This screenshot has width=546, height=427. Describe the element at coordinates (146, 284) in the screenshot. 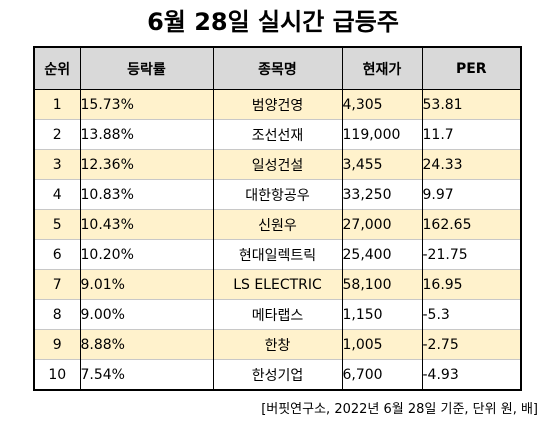

I see `cell-change: 9.01%` at that location.